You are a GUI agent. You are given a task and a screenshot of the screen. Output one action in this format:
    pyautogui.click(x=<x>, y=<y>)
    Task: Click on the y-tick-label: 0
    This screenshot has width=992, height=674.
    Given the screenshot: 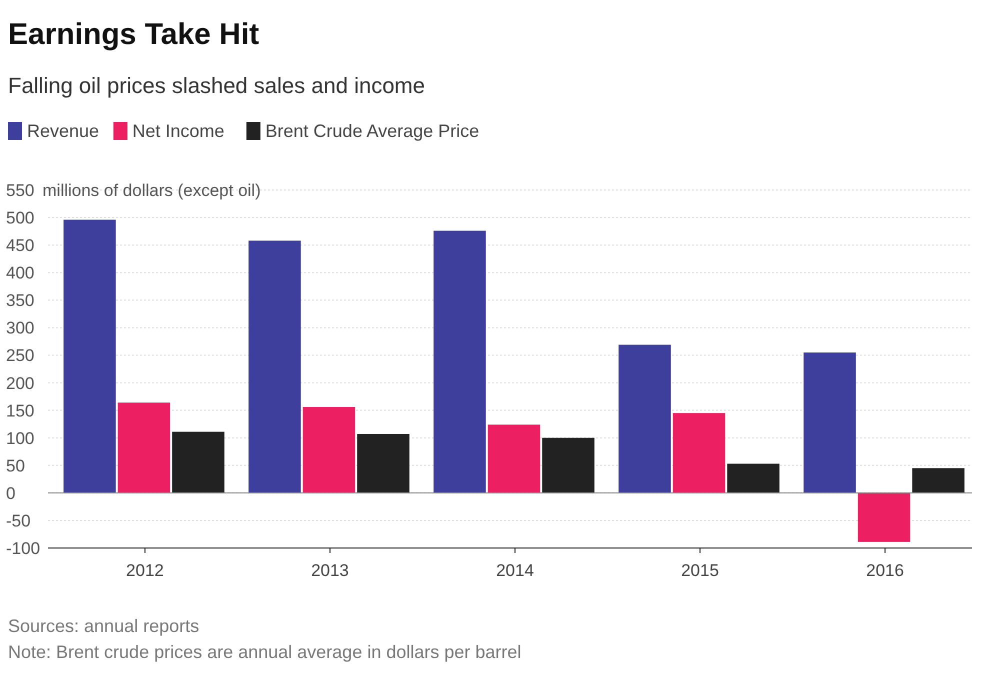 What is the action you would take?
    pyautogui.click(x=11, y=493)
    